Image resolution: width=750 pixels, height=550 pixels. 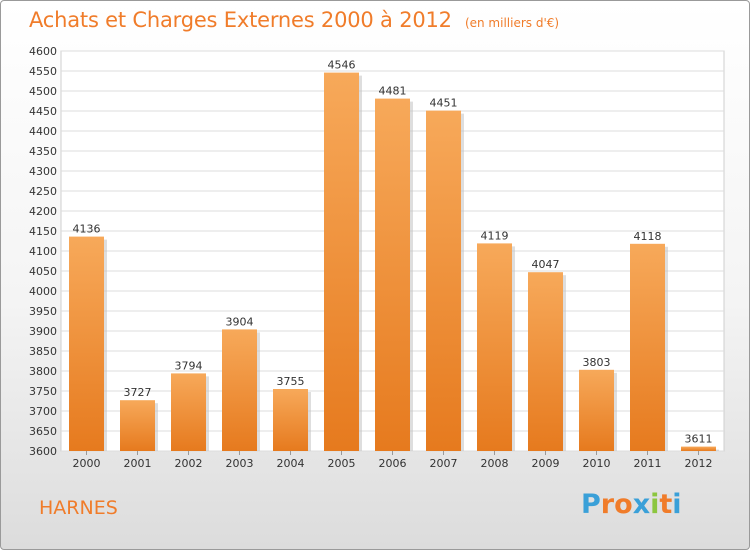 I want to click on y-tick-label: 4400, so click(x=43, y=131).